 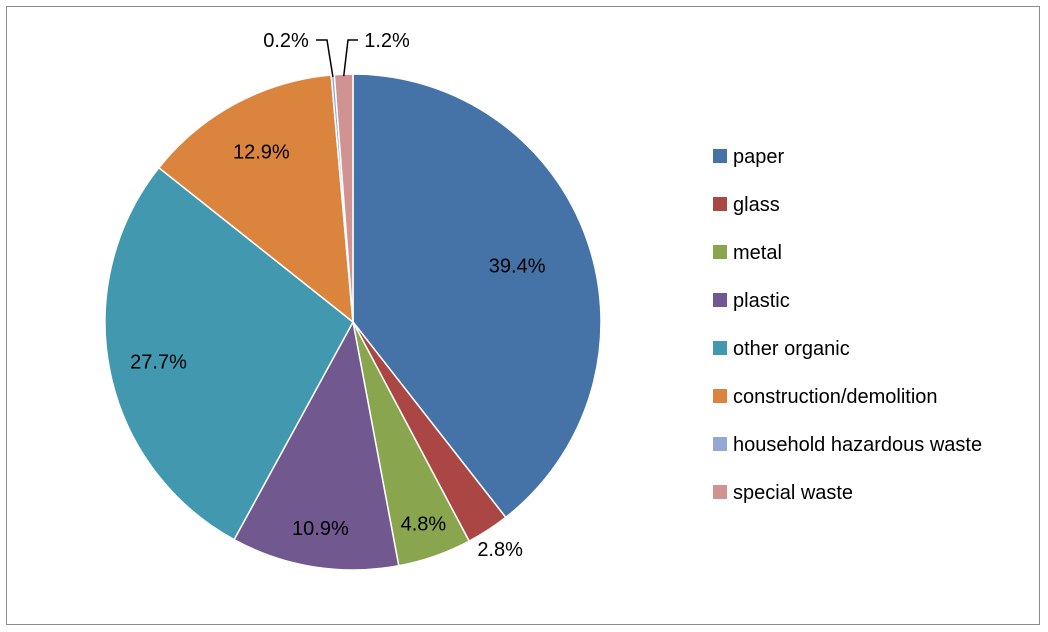 I want to click on legend-swatch-glass, so click(x=720, y=204).